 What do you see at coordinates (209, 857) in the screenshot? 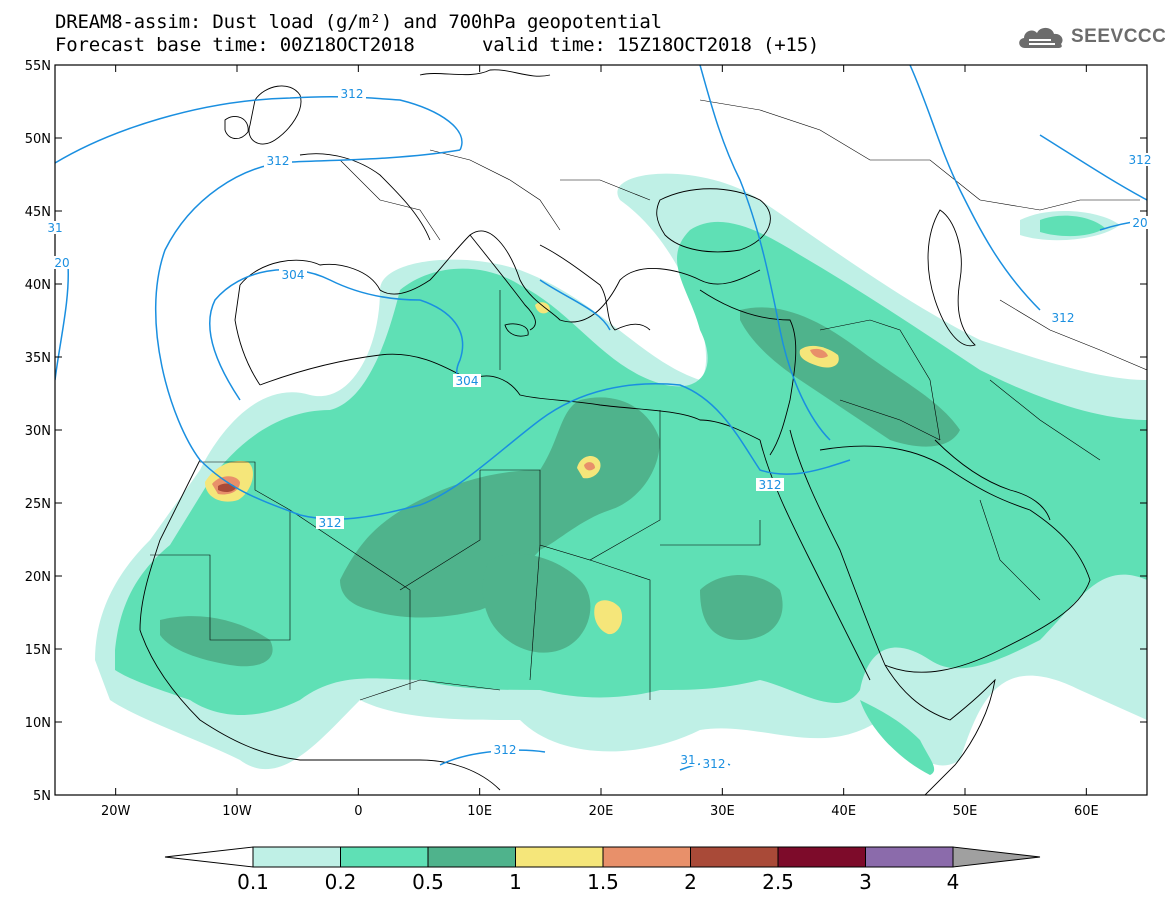
I see `colorbar-left-arrow` at bounding box center [209, 857].